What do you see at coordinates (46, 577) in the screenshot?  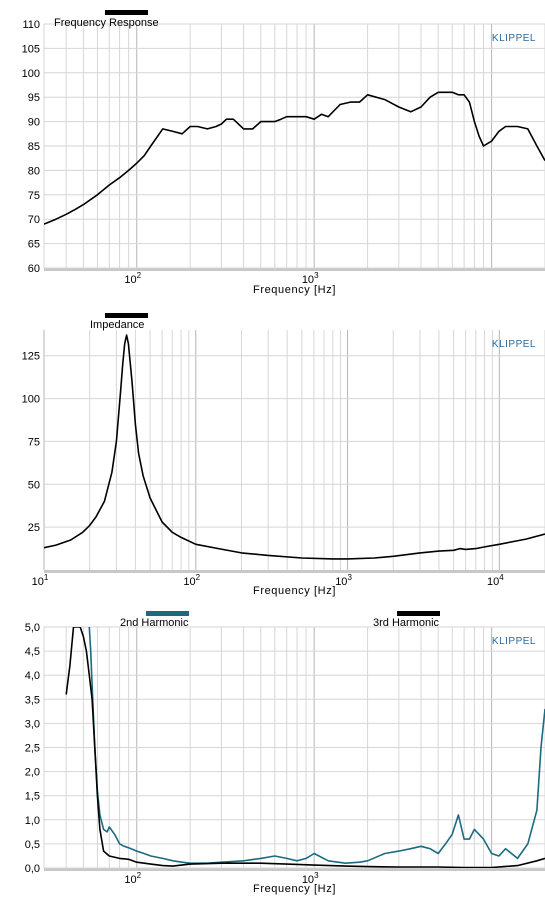 I see `x-tick-exp: 1` at bounding box center [46, 577].